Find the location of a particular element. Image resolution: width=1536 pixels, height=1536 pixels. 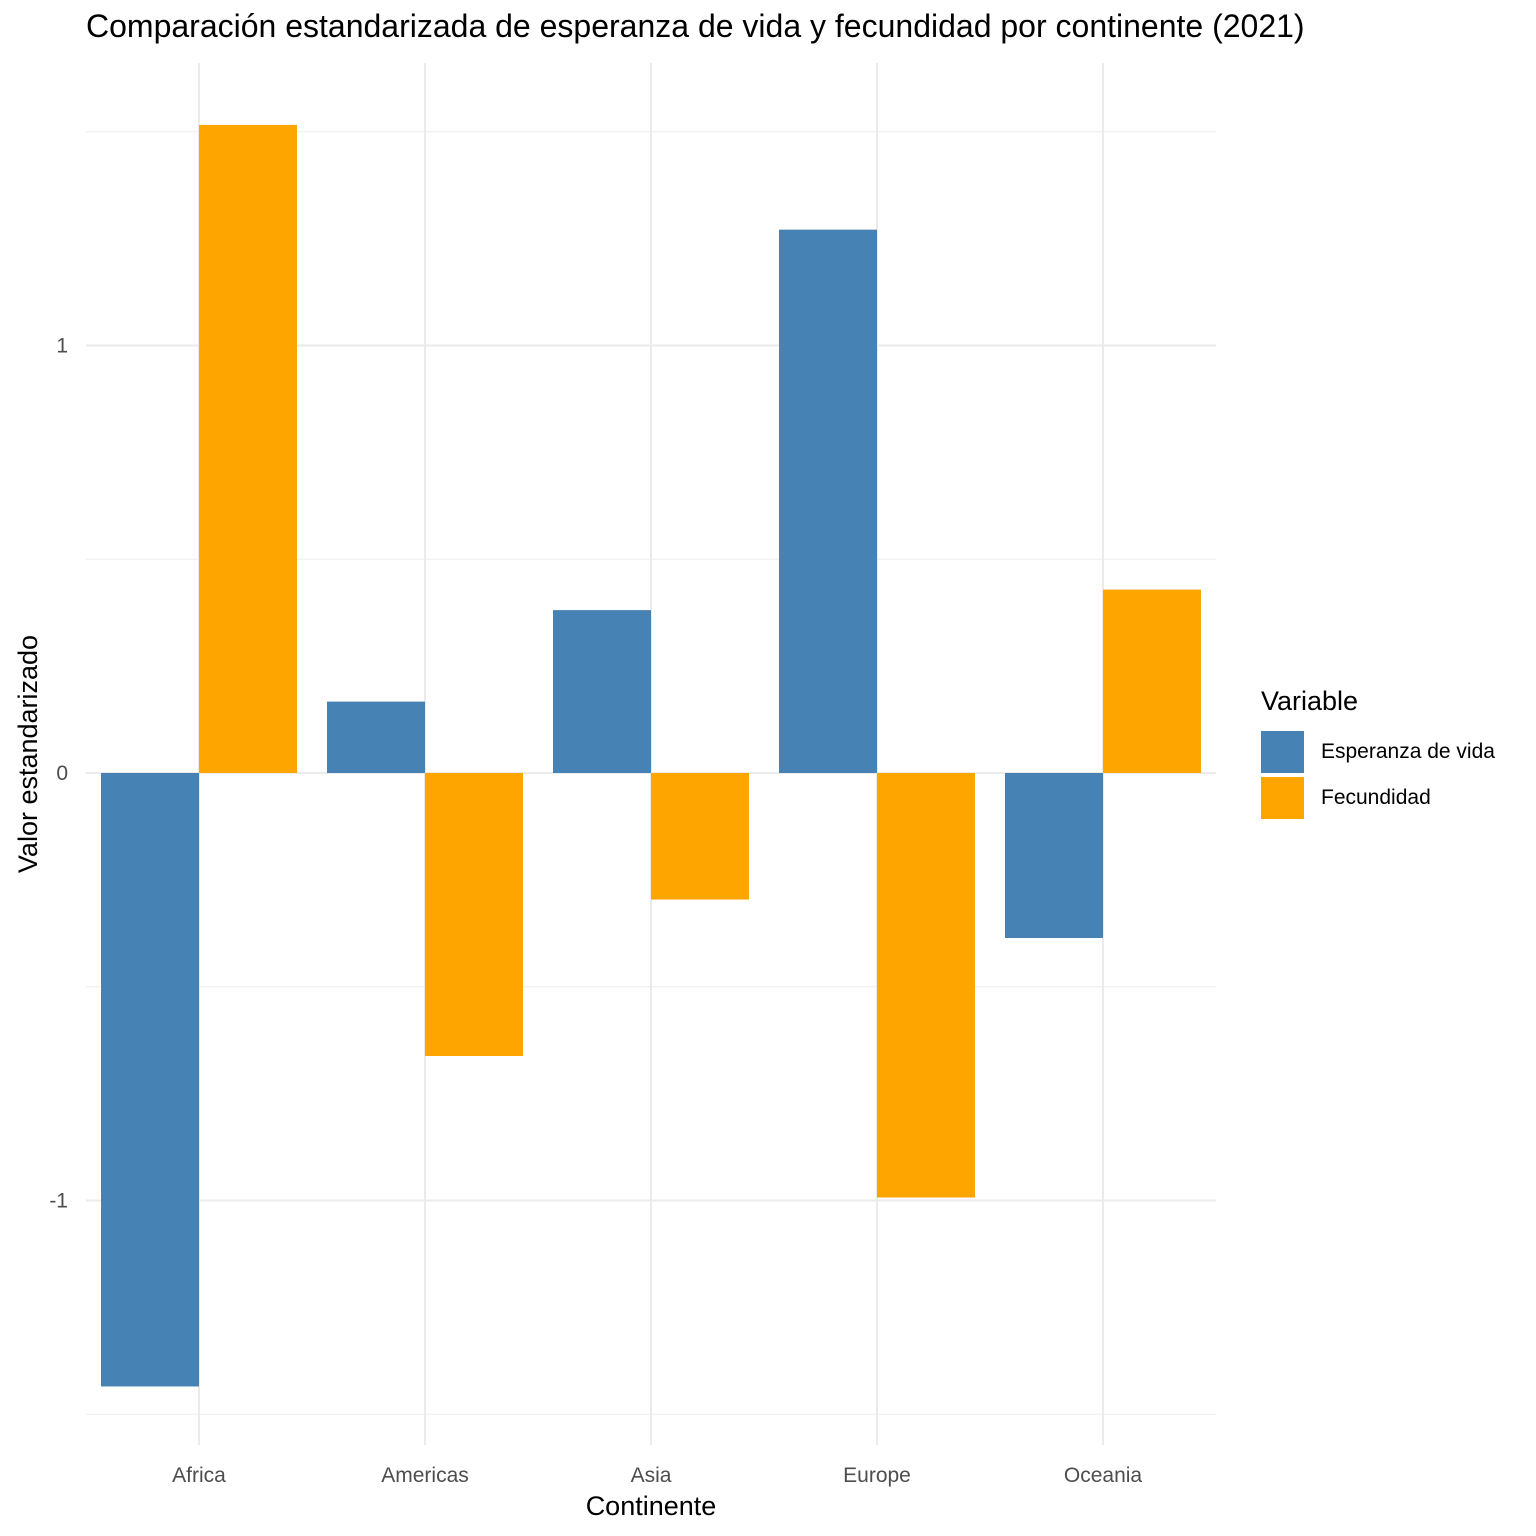

bar-fecundidad-africa is located at coordinates (248, 448).